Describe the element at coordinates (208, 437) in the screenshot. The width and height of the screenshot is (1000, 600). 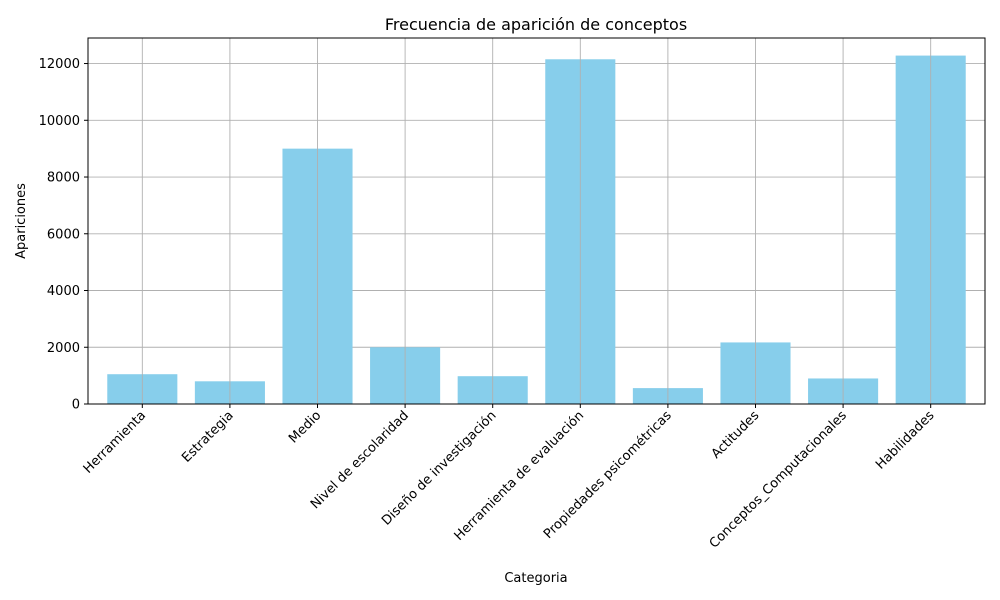
I see `x-tick-label: Estrategia` at that location.